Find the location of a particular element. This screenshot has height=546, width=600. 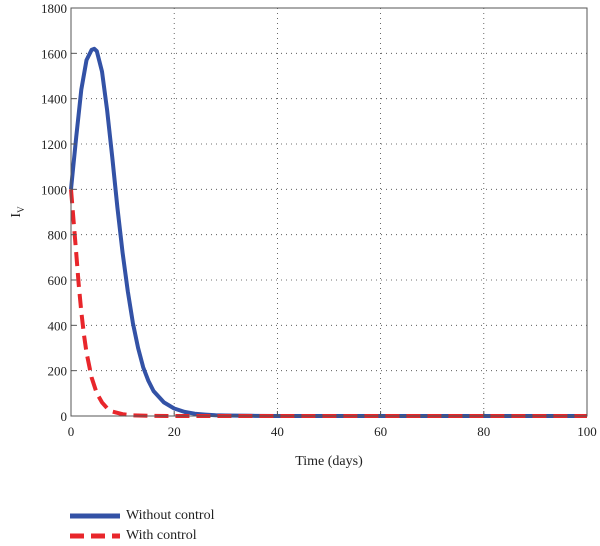

x-tick-label: 40 is located at coordinates (277, 431).